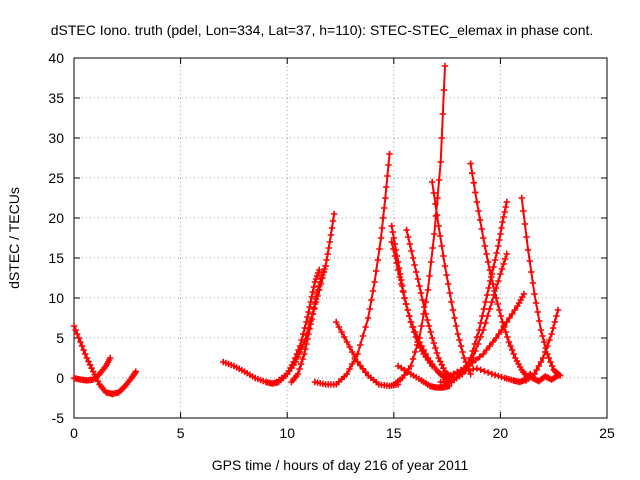 This screenshot has width=640, height=480. I want to click on y-axis-label: dSTEC / TECUs, so click(14, 238).